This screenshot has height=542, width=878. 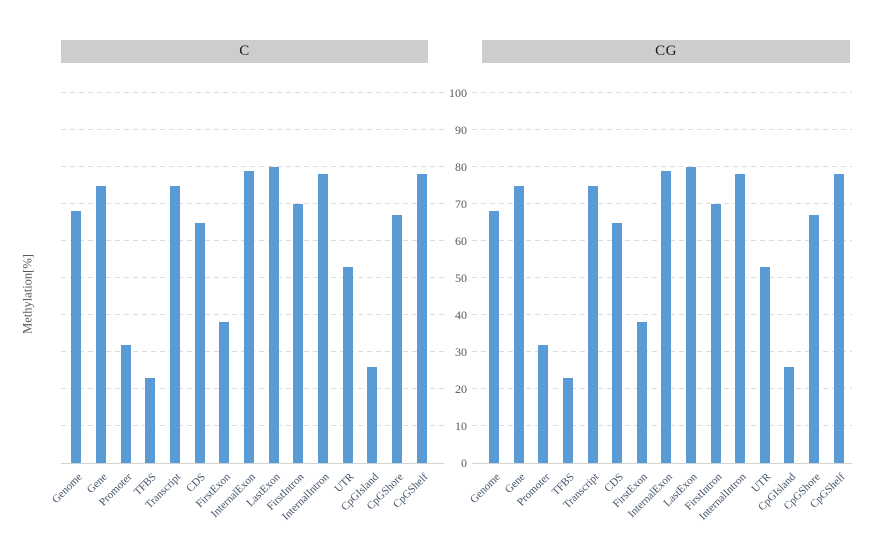 I want to click on y-tick-label: 40, so click(x=461, y=315).